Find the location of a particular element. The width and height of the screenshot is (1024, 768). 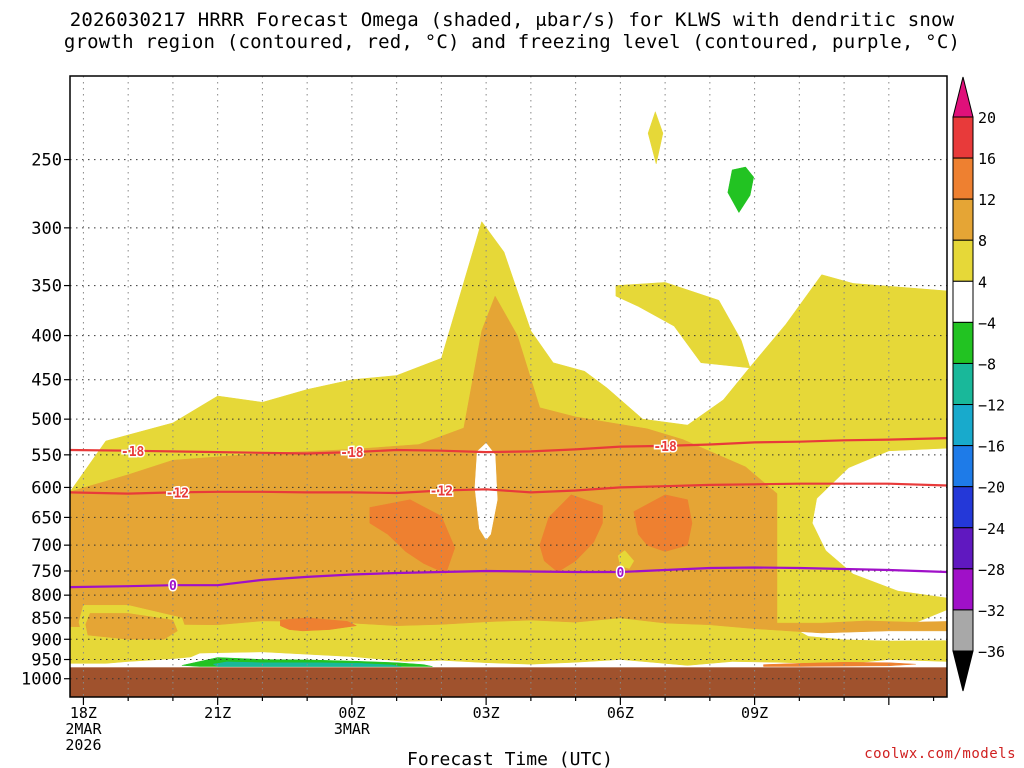

x-tick-label-0-2: 2026 is located at coordinates (83, 745).